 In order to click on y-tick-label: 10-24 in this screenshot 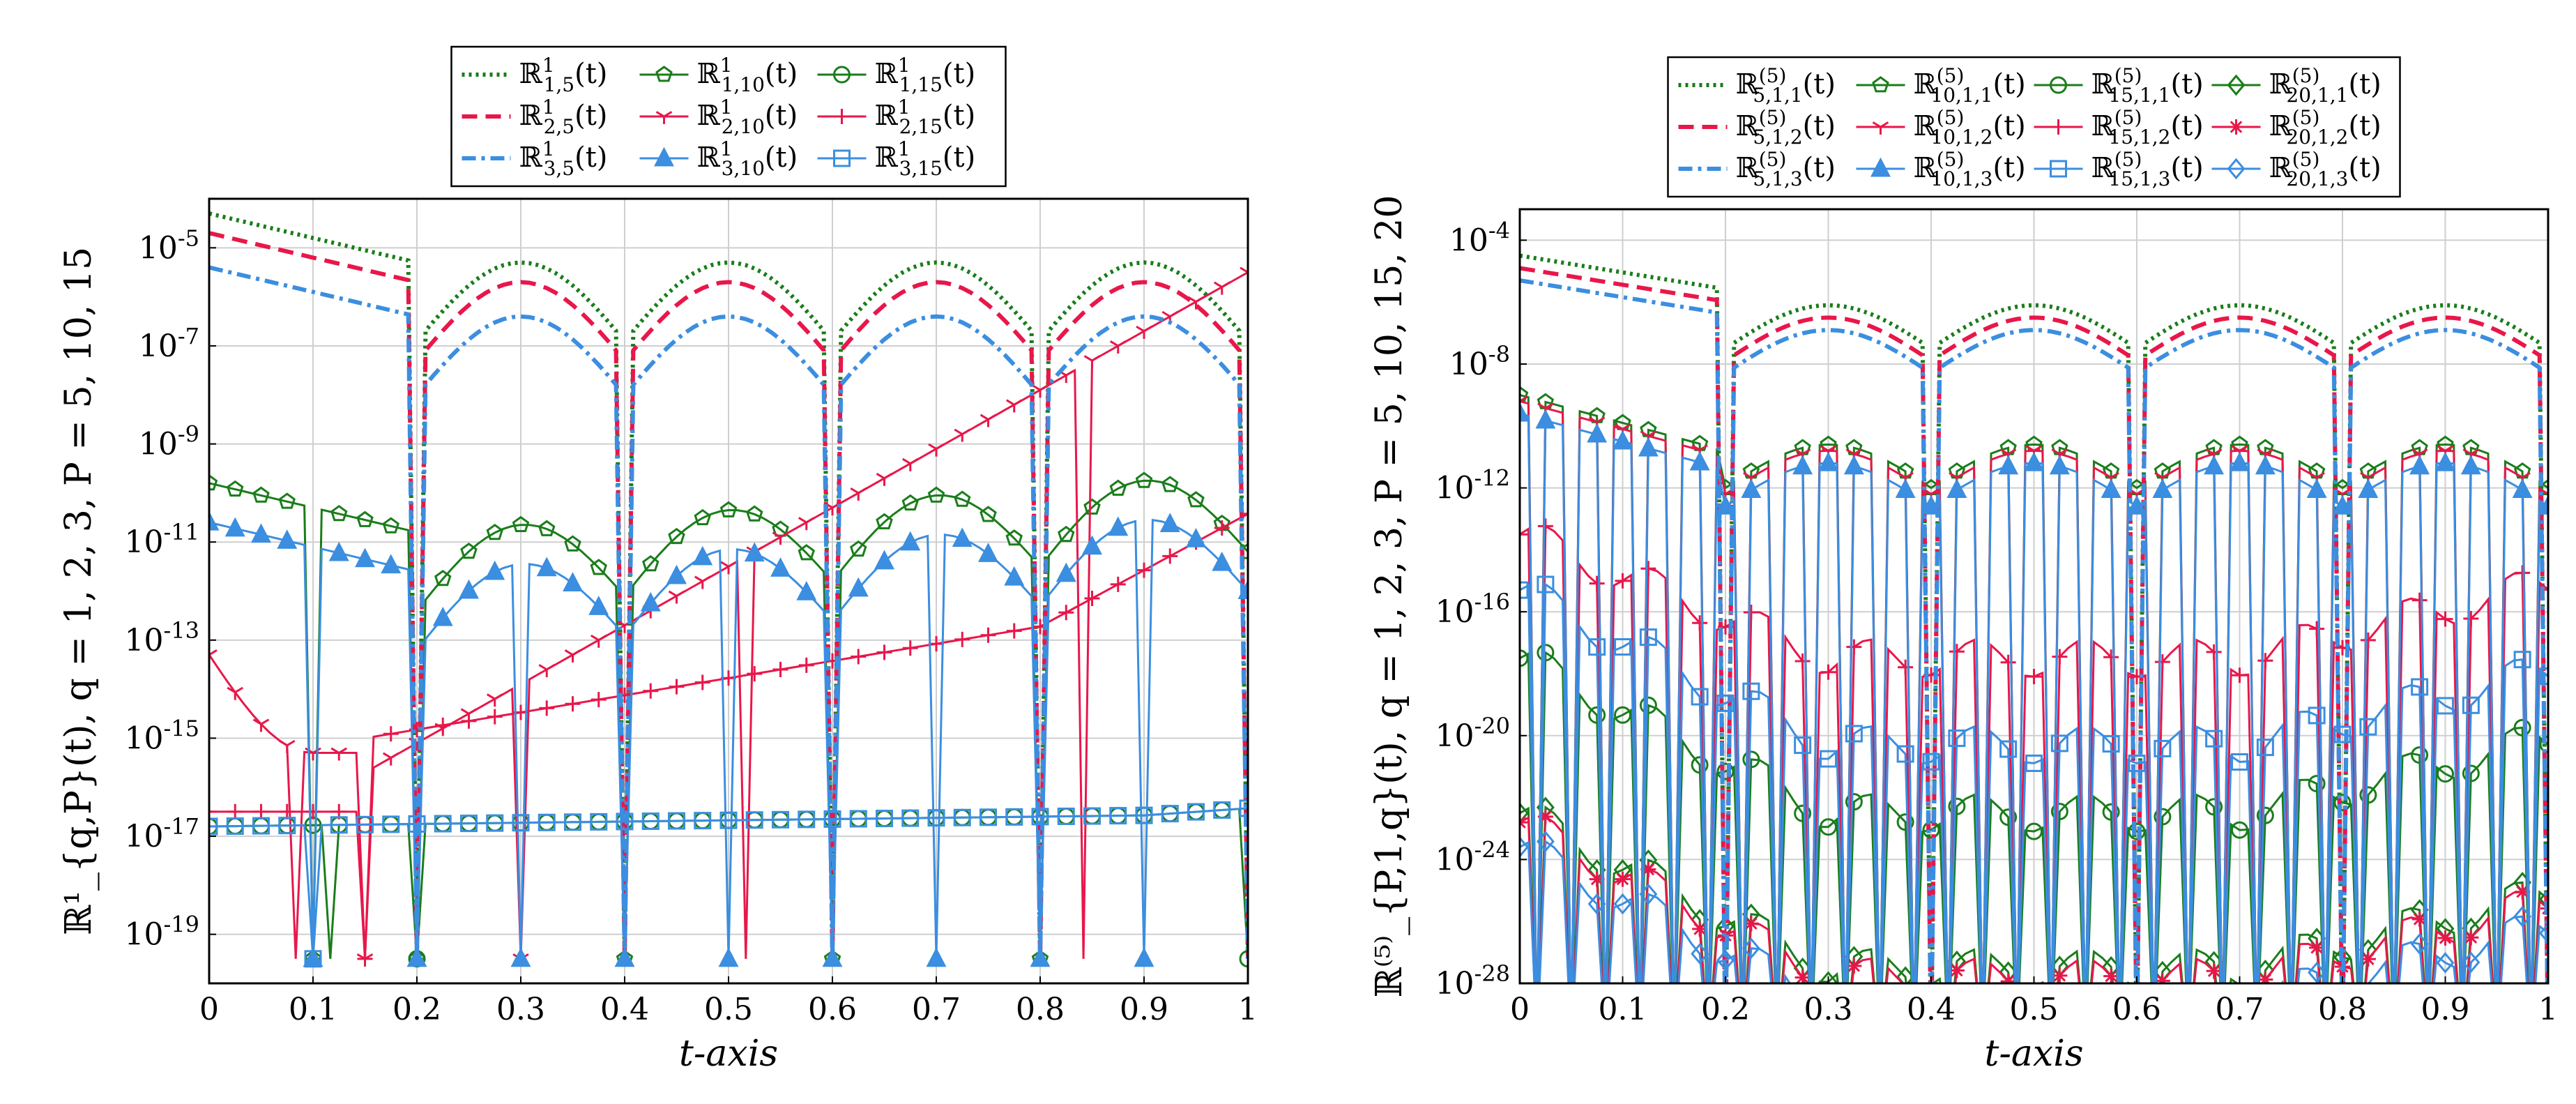, I will do `click(1472, 856)`.